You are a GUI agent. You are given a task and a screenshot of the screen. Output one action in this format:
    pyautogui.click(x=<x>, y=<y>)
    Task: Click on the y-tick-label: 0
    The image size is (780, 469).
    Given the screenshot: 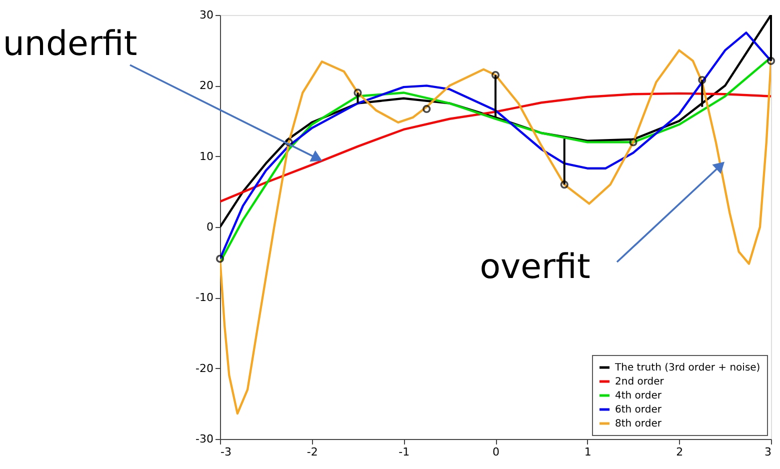 What is the action you would take?
    pyautogui.click(x=210, y=227)
    